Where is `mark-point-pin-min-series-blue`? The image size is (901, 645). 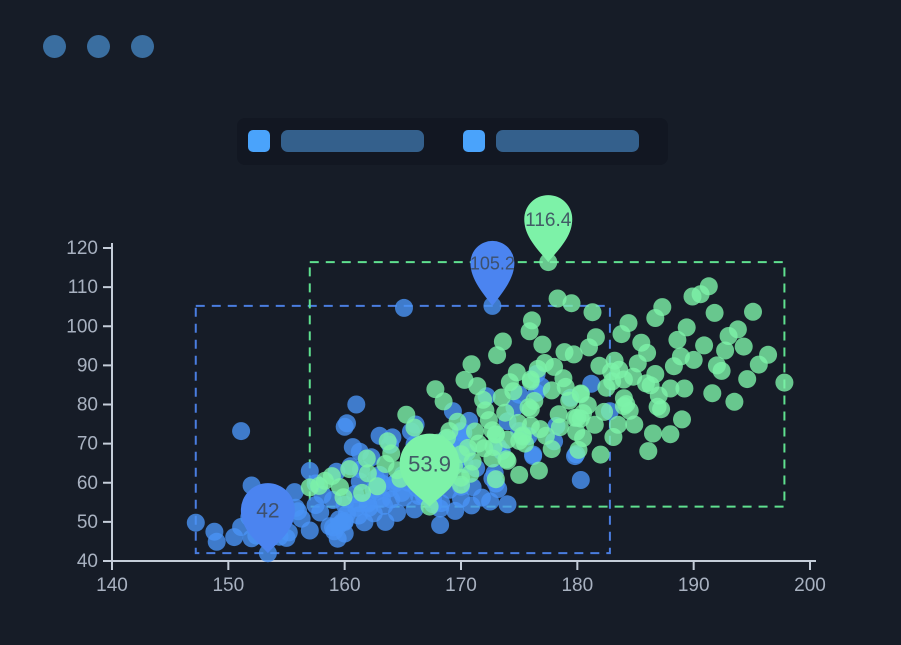 mark-point-pin-min-series-blue is located at coordinates (267, 518).